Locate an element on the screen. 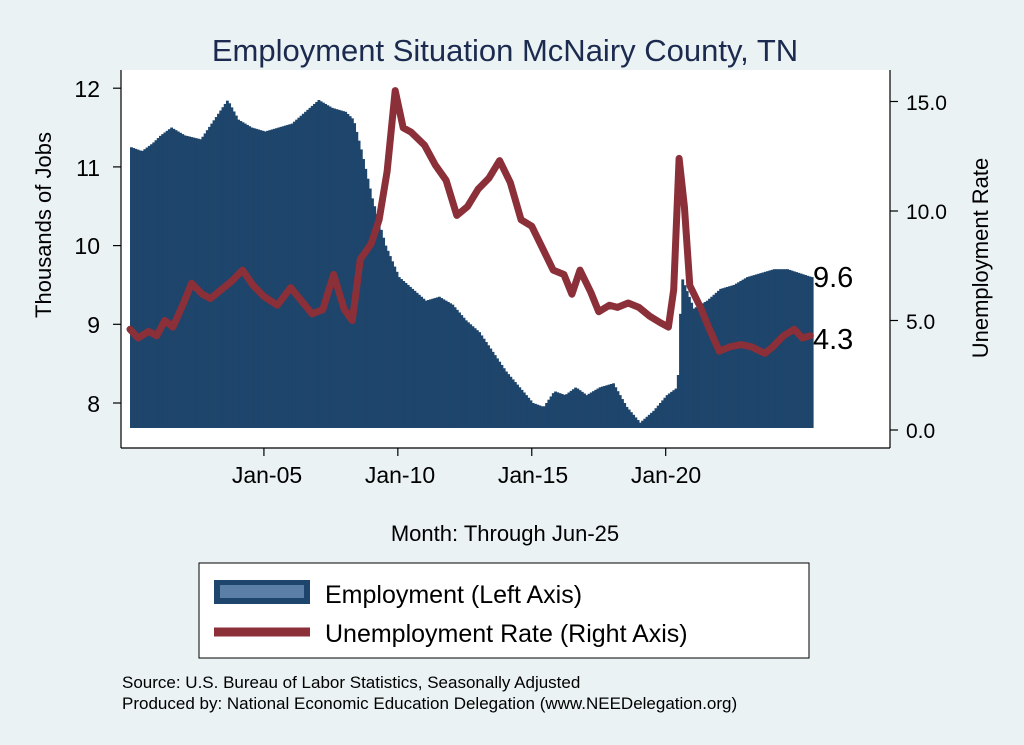 The image size is (1024, 745). chart-title: Employment Situation McNairy County, TN is located at coordinates (505, 50).